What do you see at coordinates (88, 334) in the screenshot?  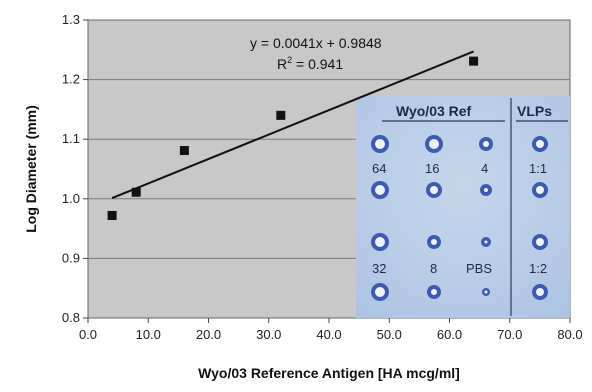 I see `x-tick-label: 0.0` at bounding box center [88, 334].